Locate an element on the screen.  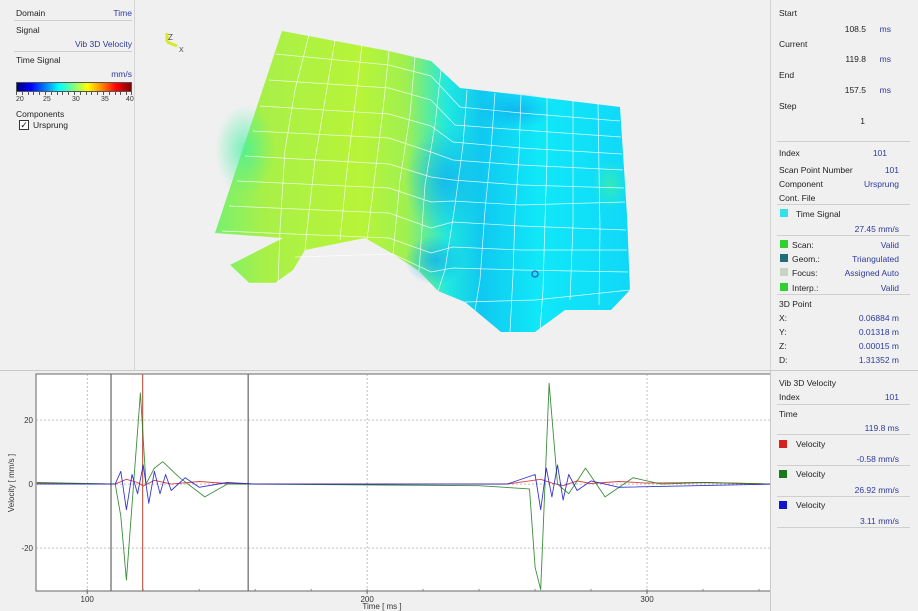
y-axis-label: Velocity [ mm/s ] is located at coordinates (11, 483).